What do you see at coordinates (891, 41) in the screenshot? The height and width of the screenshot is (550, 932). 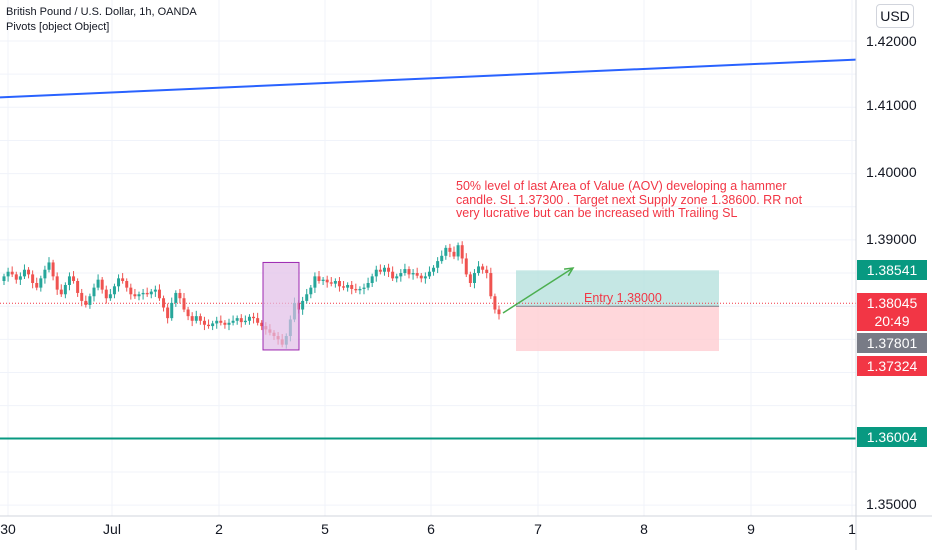 I see `y-tick-label: 1.42000` at bounding box center [891, 41].